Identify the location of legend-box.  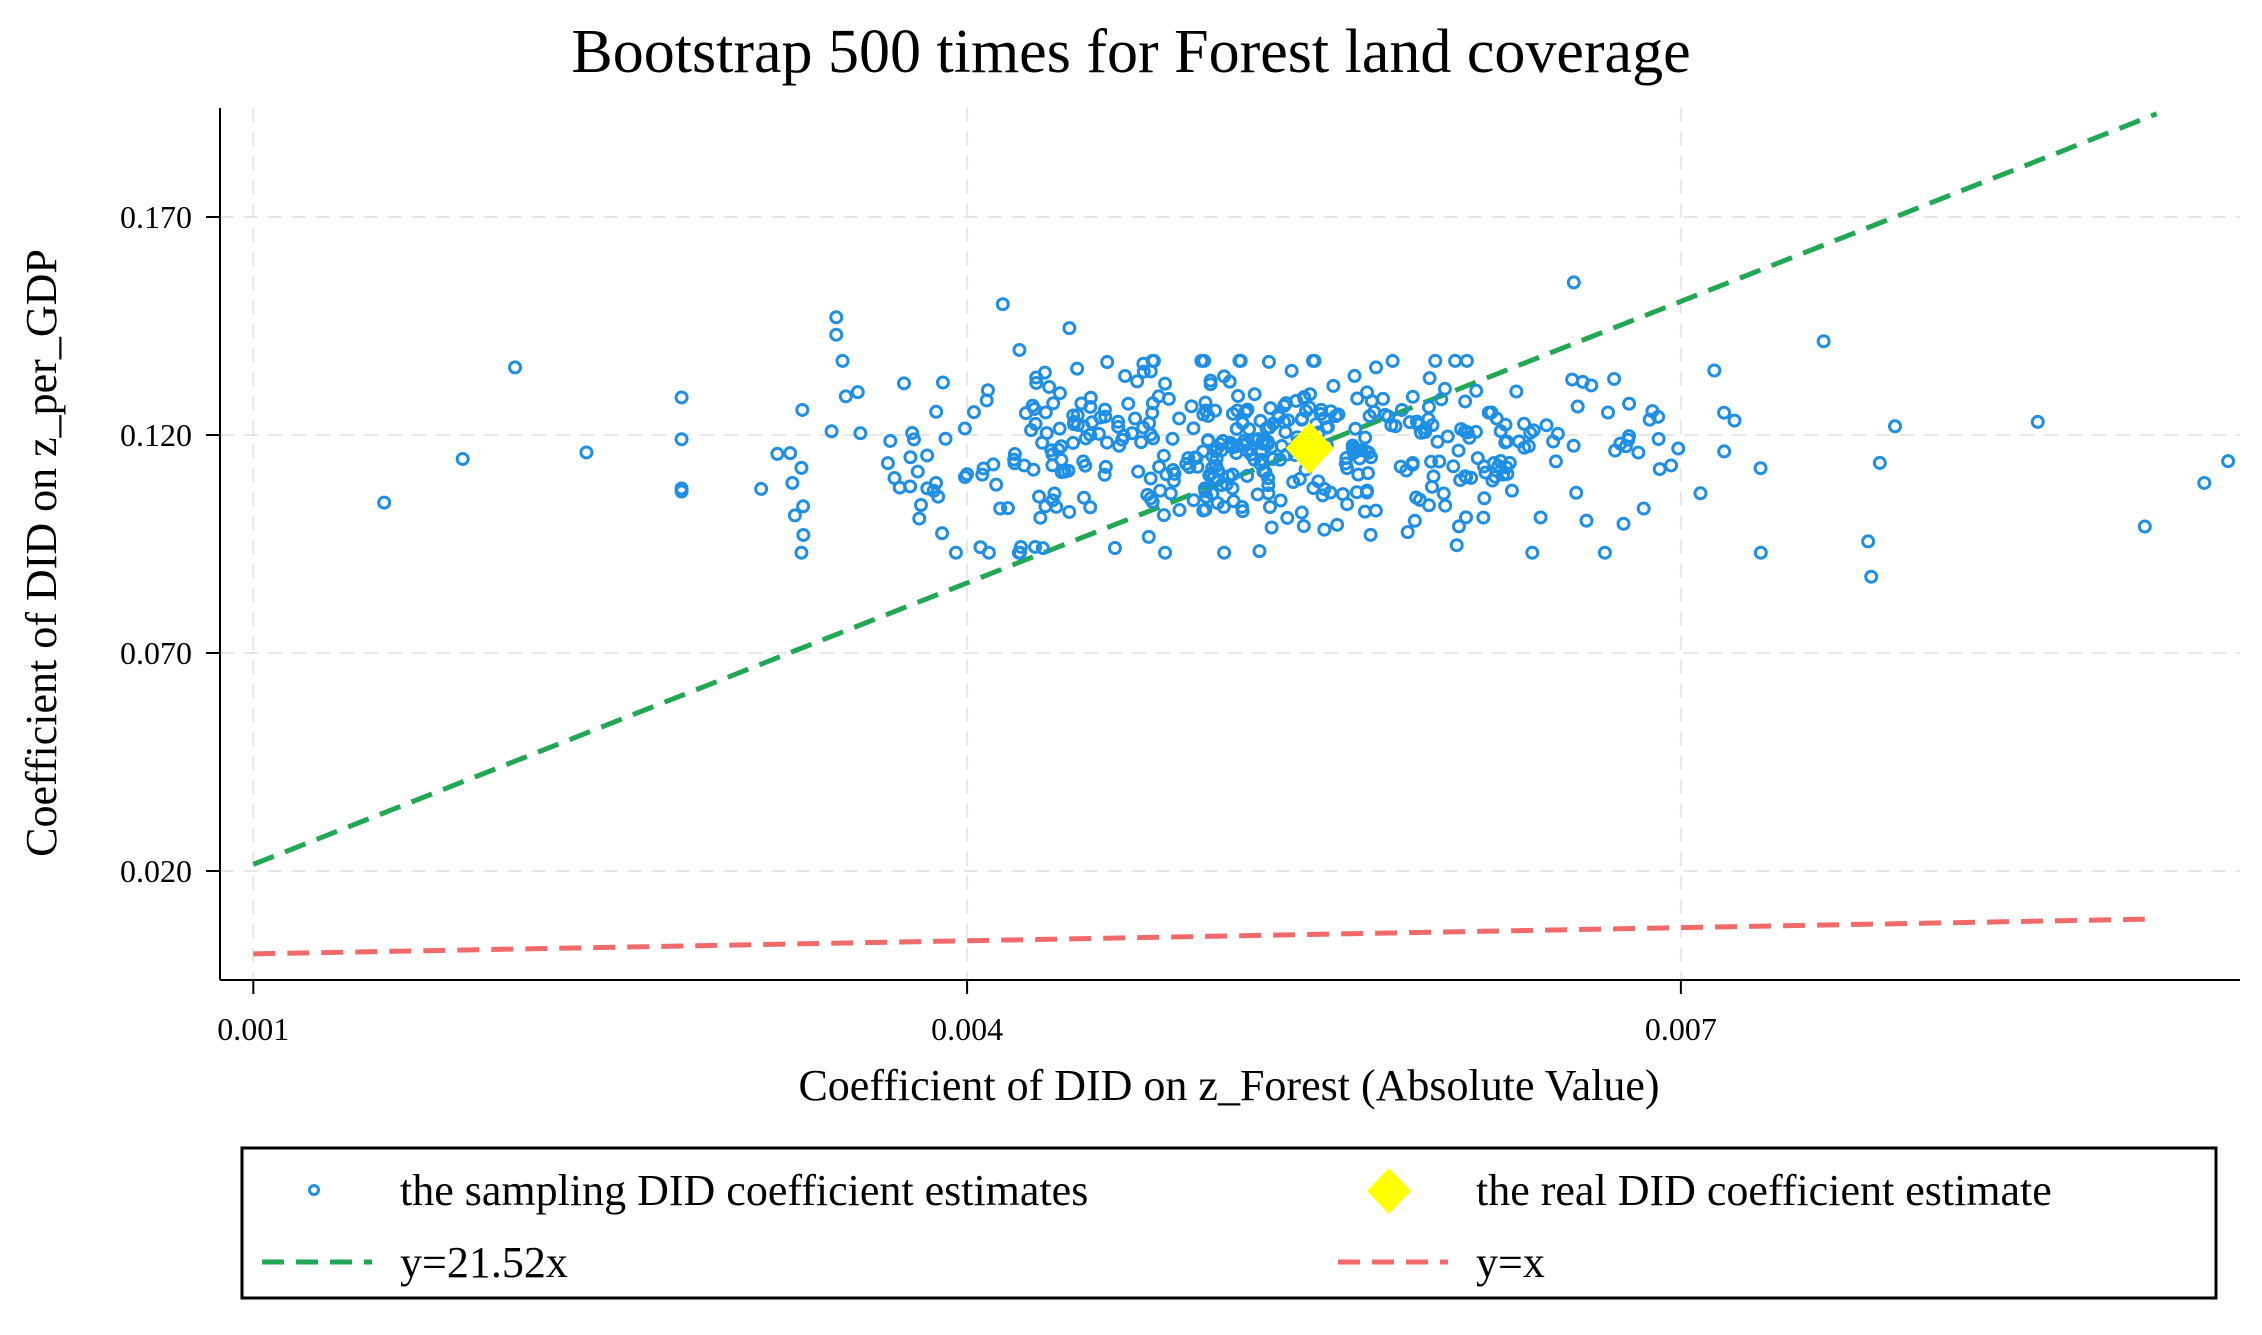
(1229, 1223).